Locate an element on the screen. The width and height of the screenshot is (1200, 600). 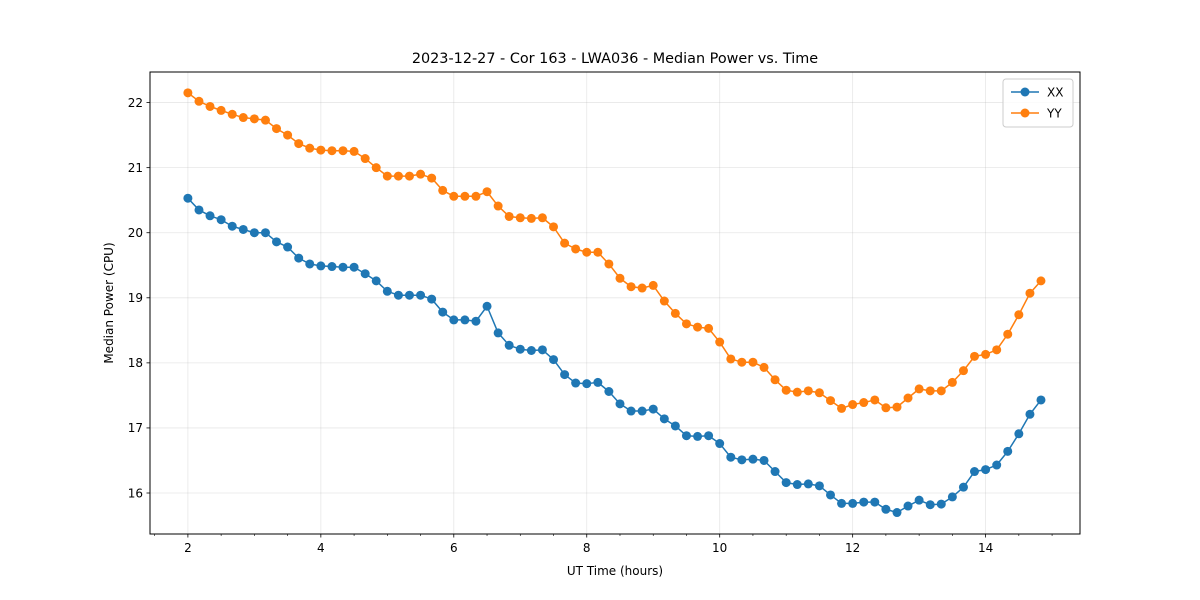
y-axis: 16 17 18 19 20 21 22 is located at coordinates (139, 298).